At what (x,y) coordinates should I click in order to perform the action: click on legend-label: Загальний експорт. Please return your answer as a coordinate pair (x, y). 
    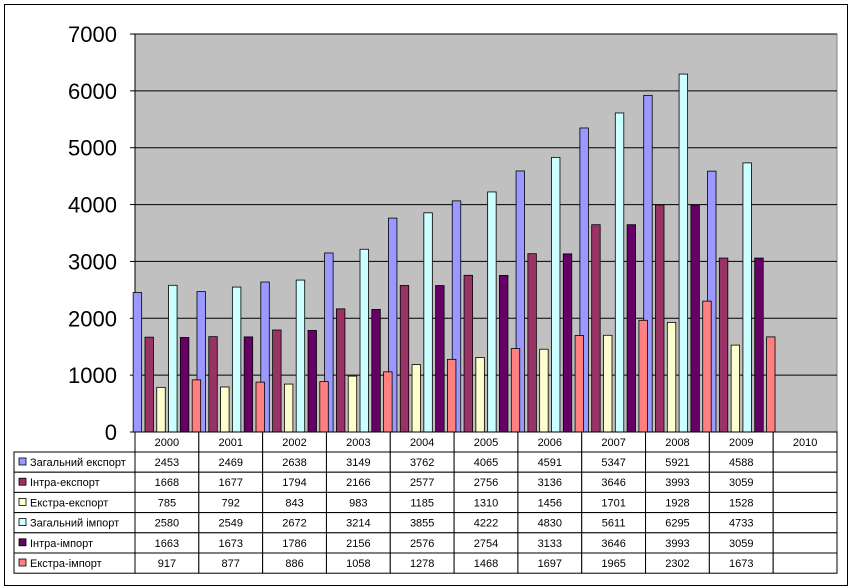
    Looking at the image, I should click on (78, 463).